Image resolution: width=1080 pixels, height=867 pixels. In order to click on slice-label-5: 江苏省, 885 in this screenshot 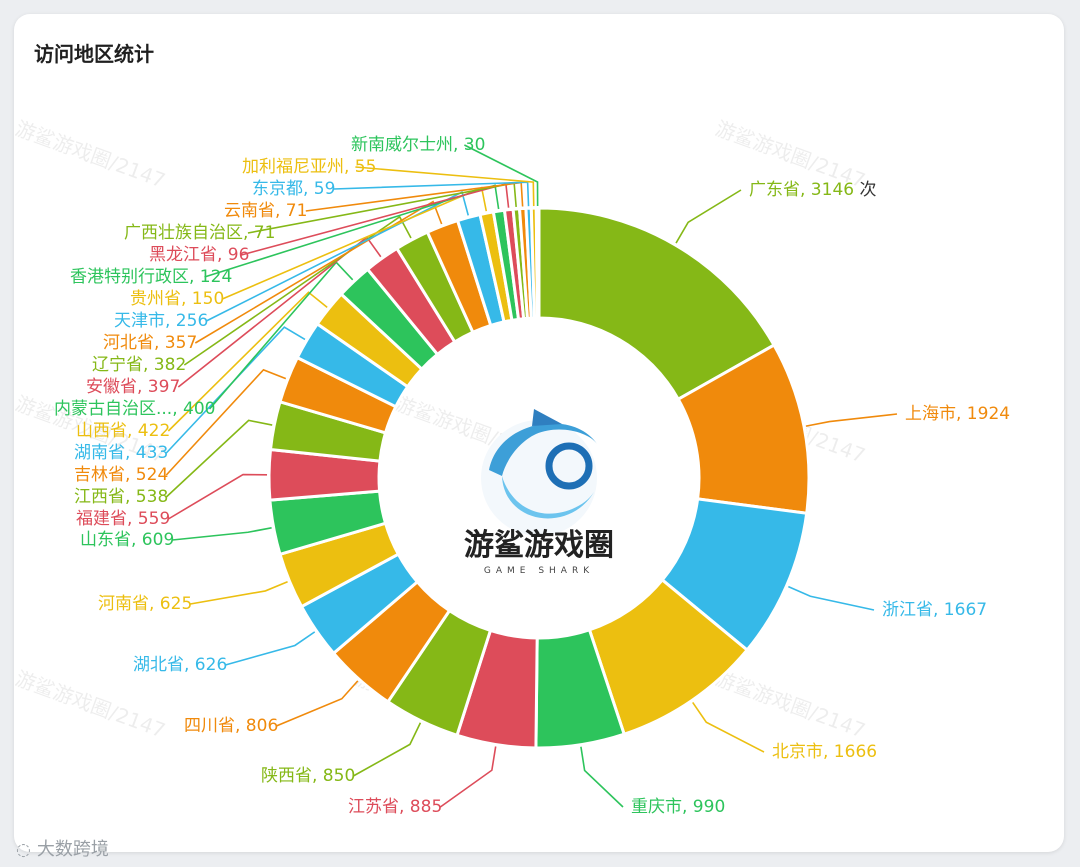, I will do `click(395, 807)`.